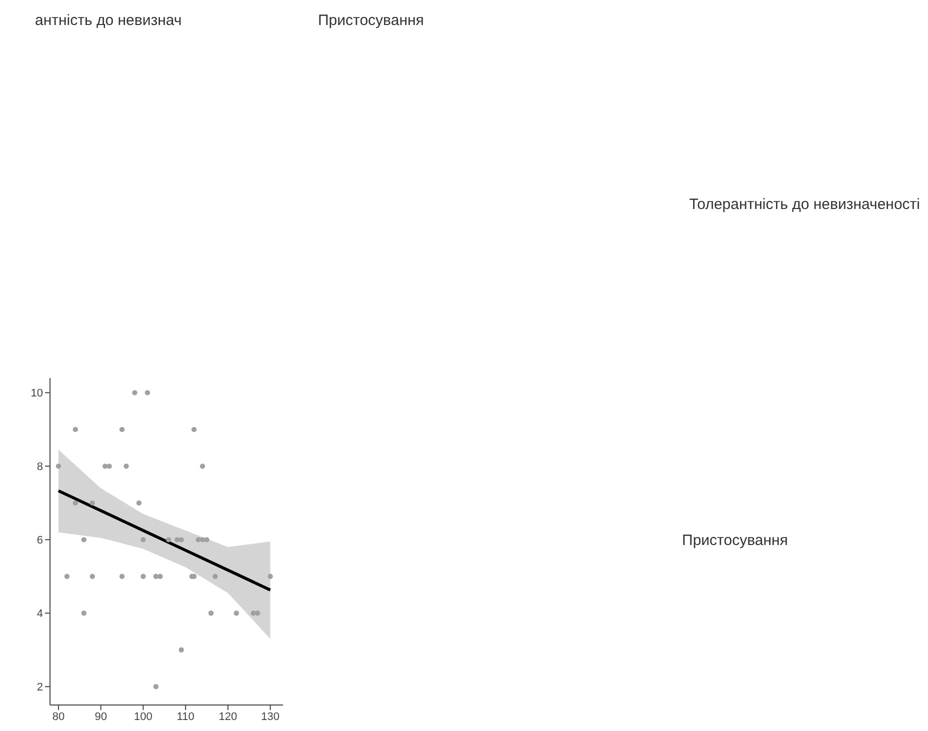 The width and height of the screenshot is (928, 731). What do you see at coordinates (185, 716) in the screenshot?
I see `x-tick-label: 110` at bounding box center [185, 716].